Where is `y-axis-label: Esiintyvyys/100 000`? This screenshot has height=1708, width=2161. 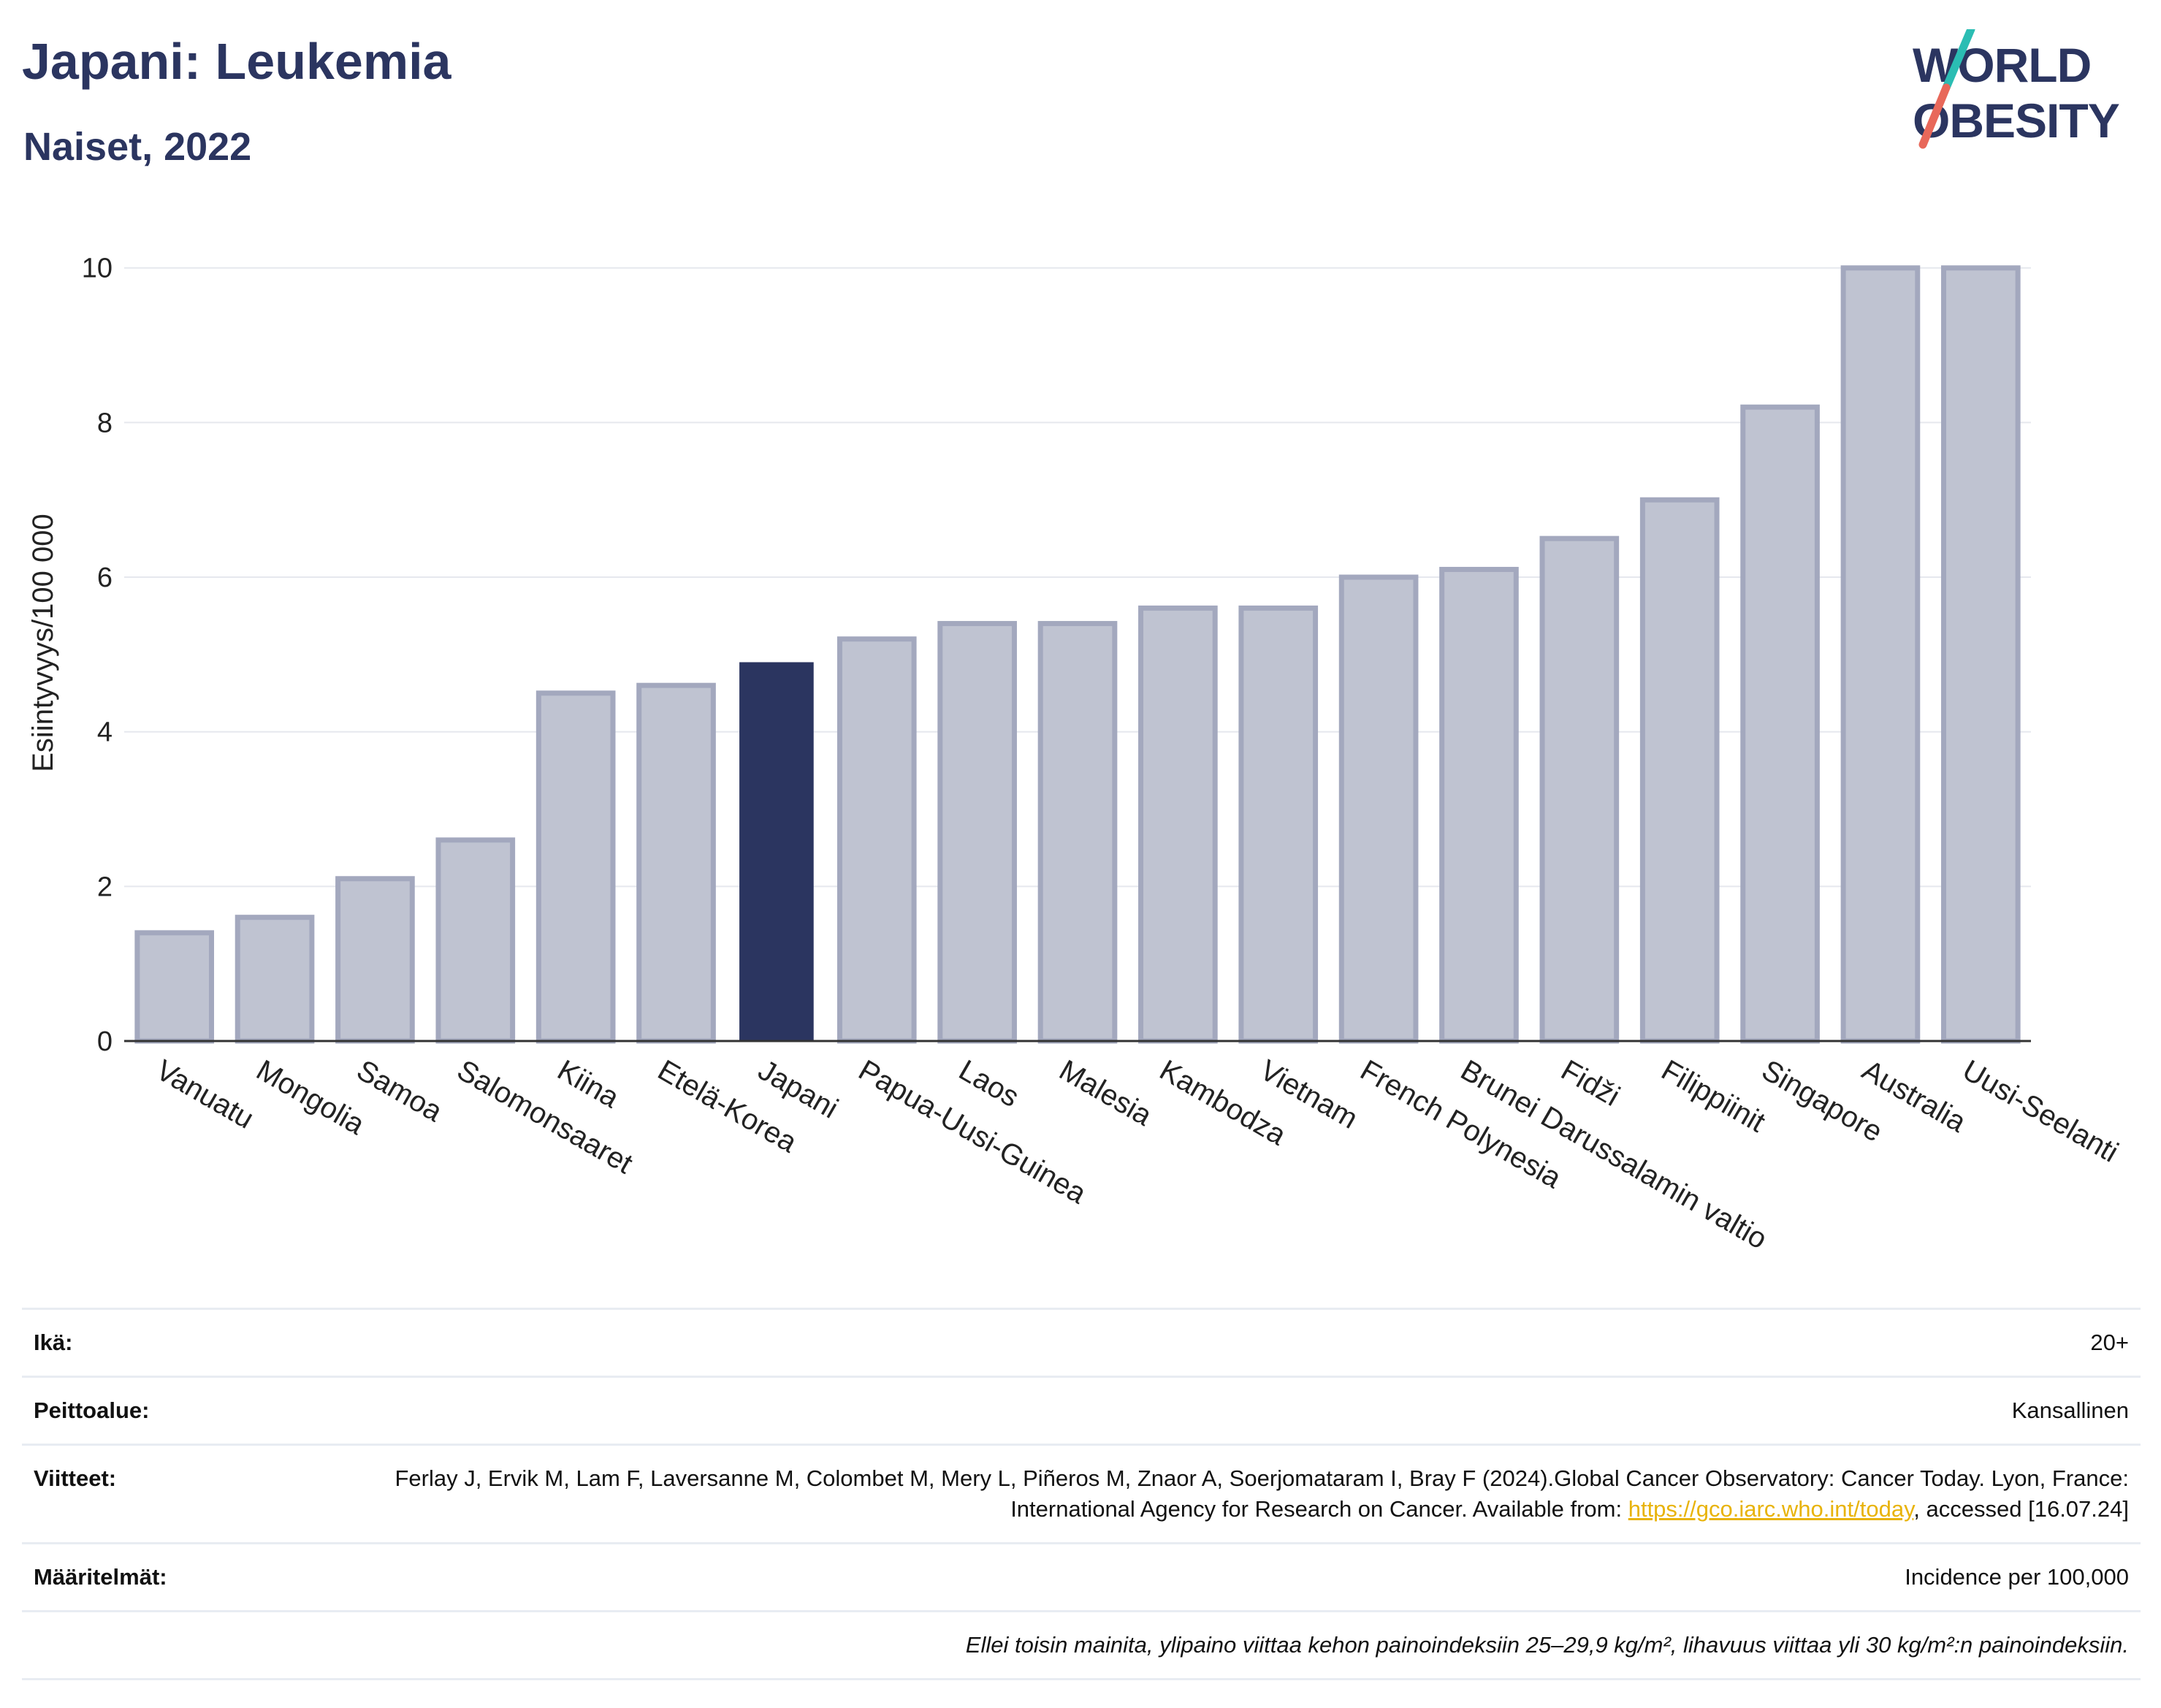 y-axis-label: Esiintyvyys/100 000 is located at coordinates (43, 643).